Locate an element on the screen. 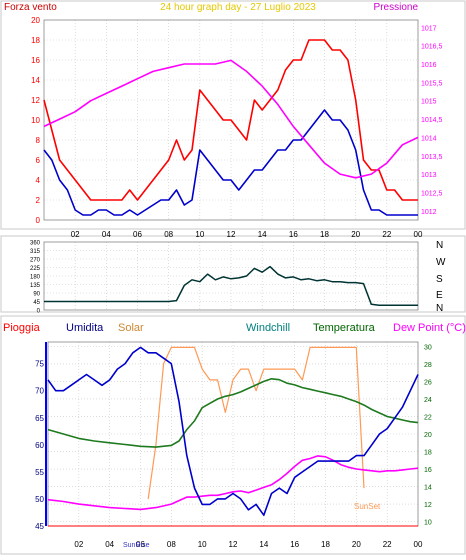  wind-x-tick-label: 00 is located at coordinates (418, 234).